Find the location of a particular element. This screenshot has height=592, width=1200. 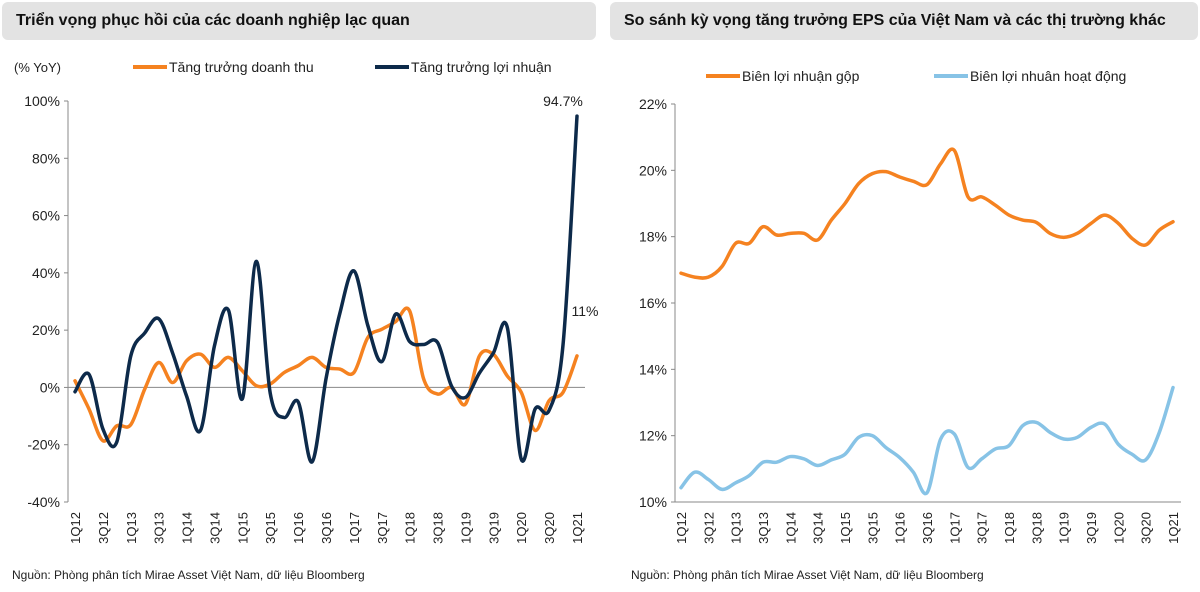

y-axis-unit-label: (% YoY) is located at coordinates (37, 67).